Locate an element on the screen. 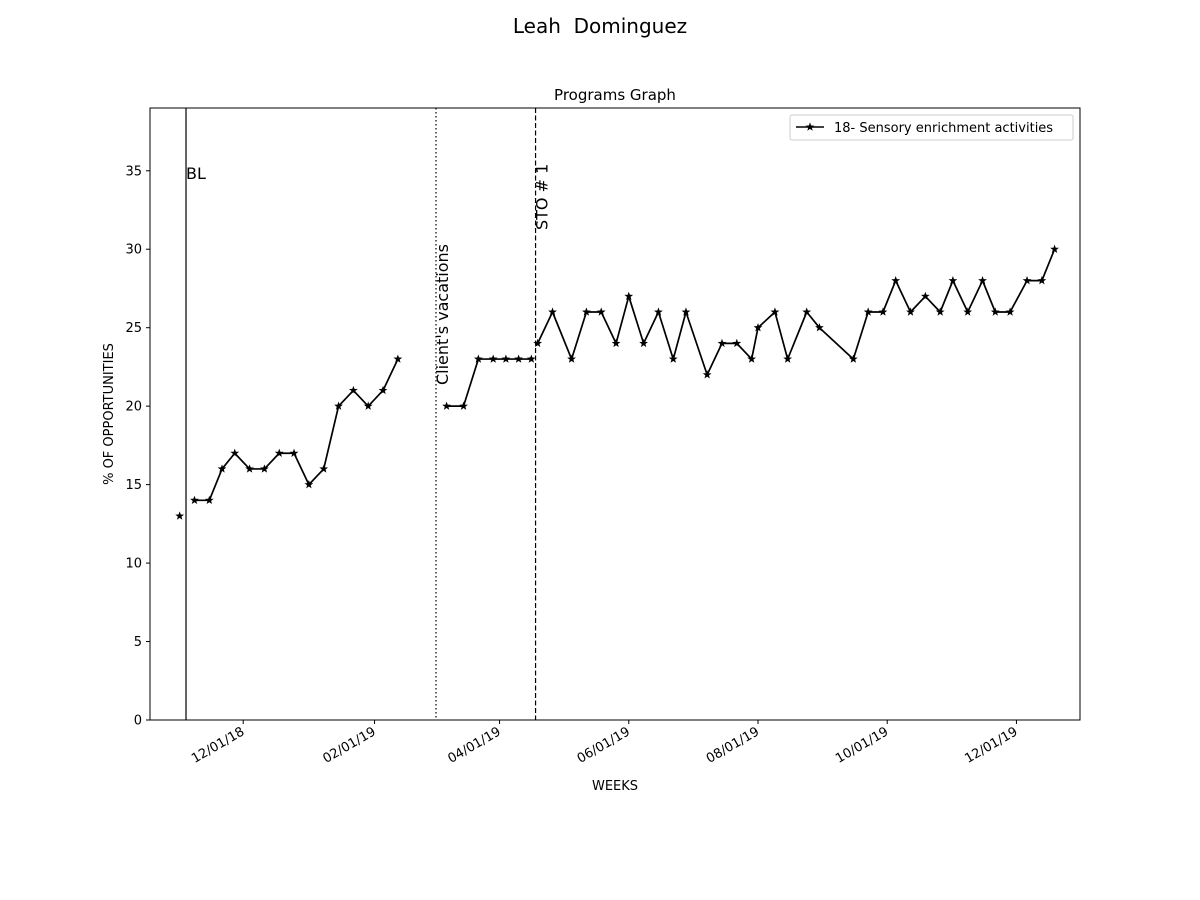 Image resolution: width=1200 pixels, height=900 pixels. x-tick-label: 10/01/19 is located at coordinates (862, 745).